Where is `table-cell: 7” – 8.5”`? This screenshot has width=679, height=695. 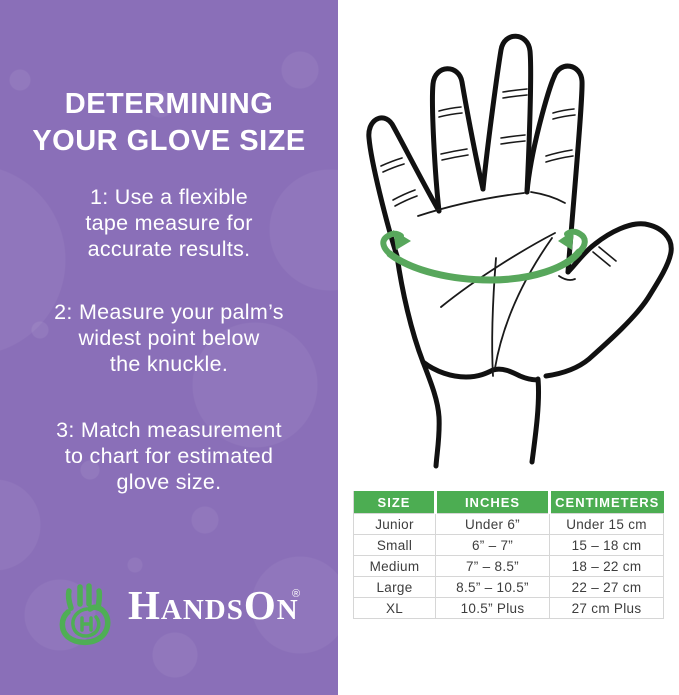 table-cell: 7” – 8.5” is located at coordinates (492, 566).